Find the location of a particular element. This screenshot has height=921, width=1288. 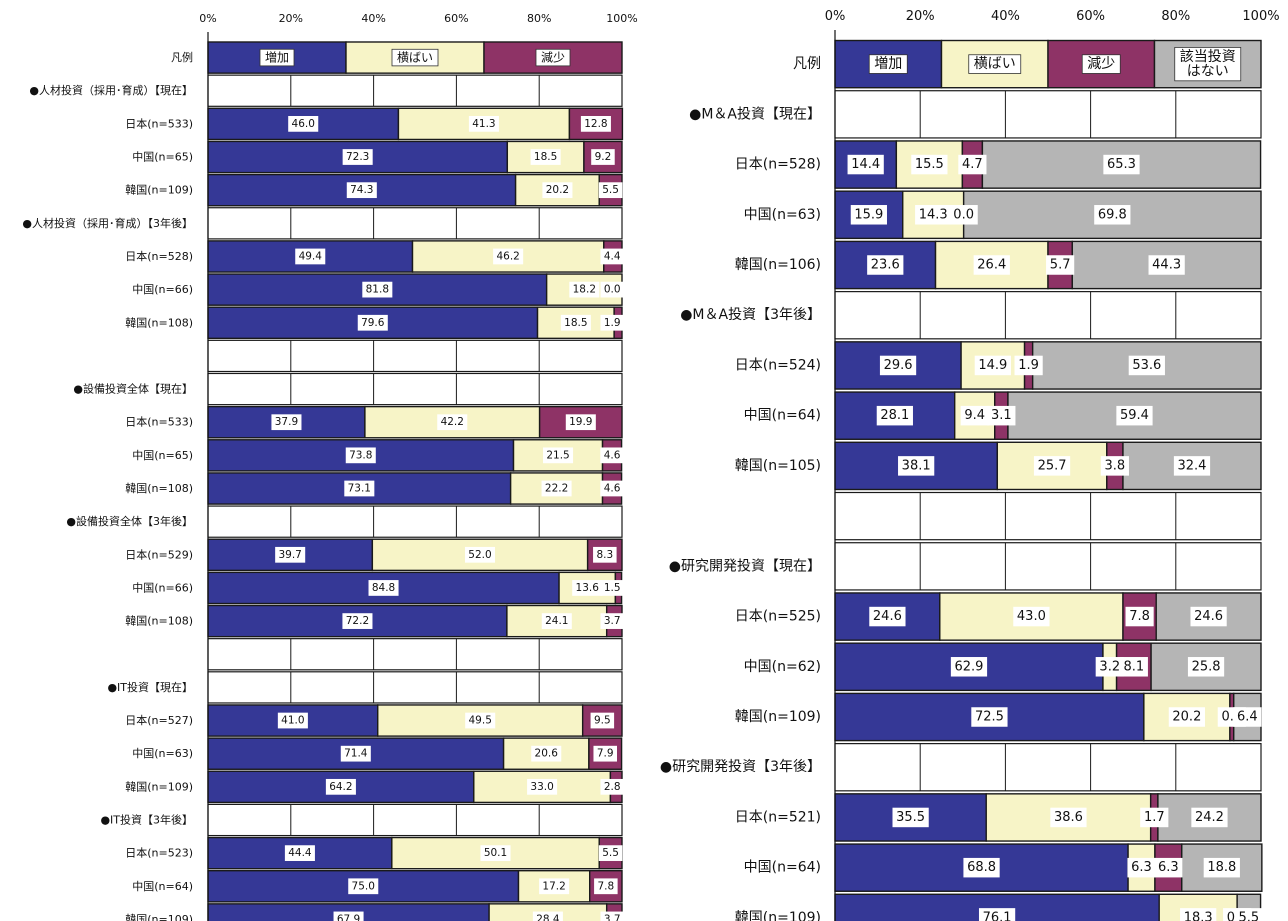

data-label: 62.9 is located at coordinates (969, 666).